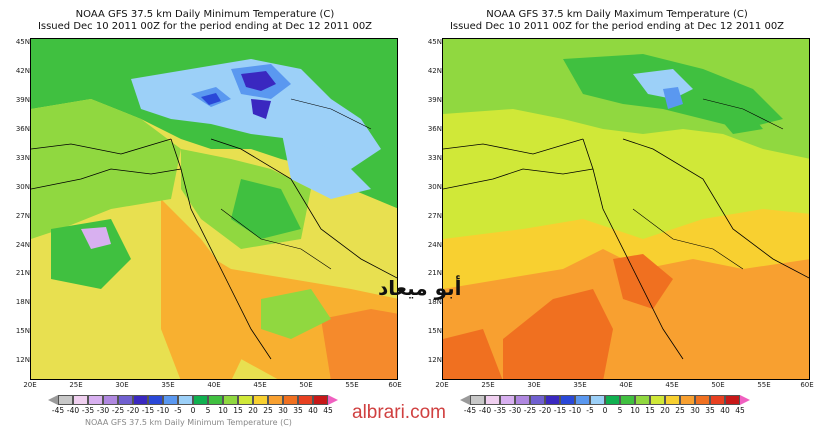 This screenshot has width=829, height=427. Describe the element at coordinates (465, 400) in the screenshot. I see `colorbar-min-arrow` at that location.